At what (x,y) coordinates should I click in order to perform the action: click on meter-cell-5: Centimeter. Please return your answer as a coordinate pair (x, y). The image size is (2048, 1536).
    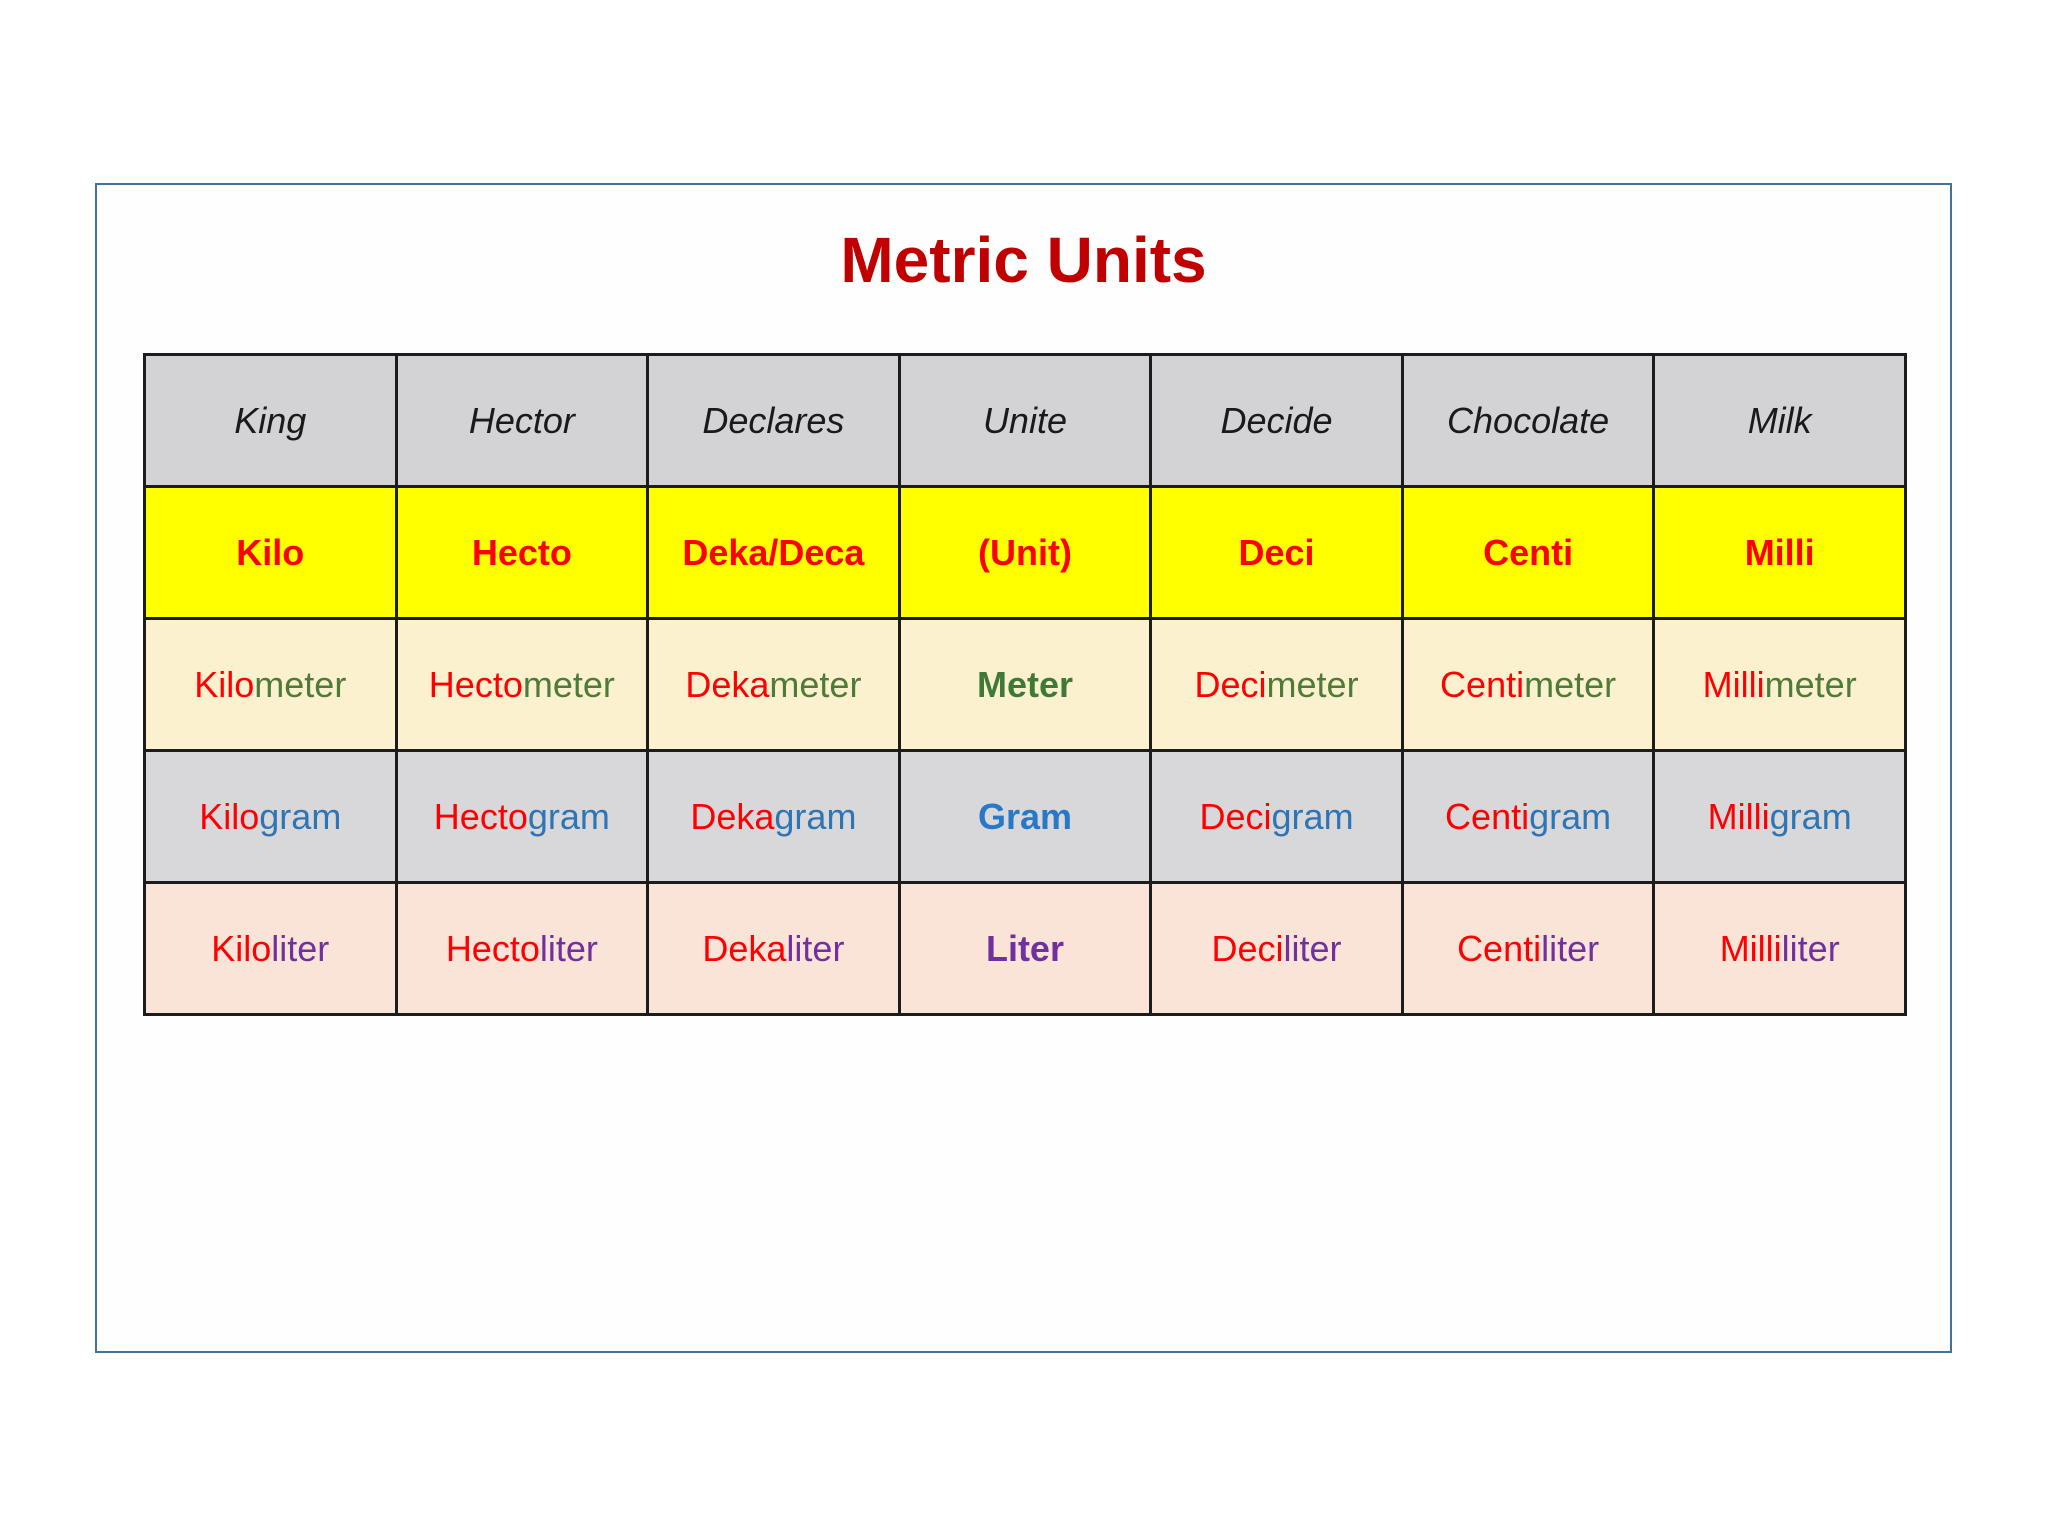
    Looking at the image, I should click on (1528, 684).